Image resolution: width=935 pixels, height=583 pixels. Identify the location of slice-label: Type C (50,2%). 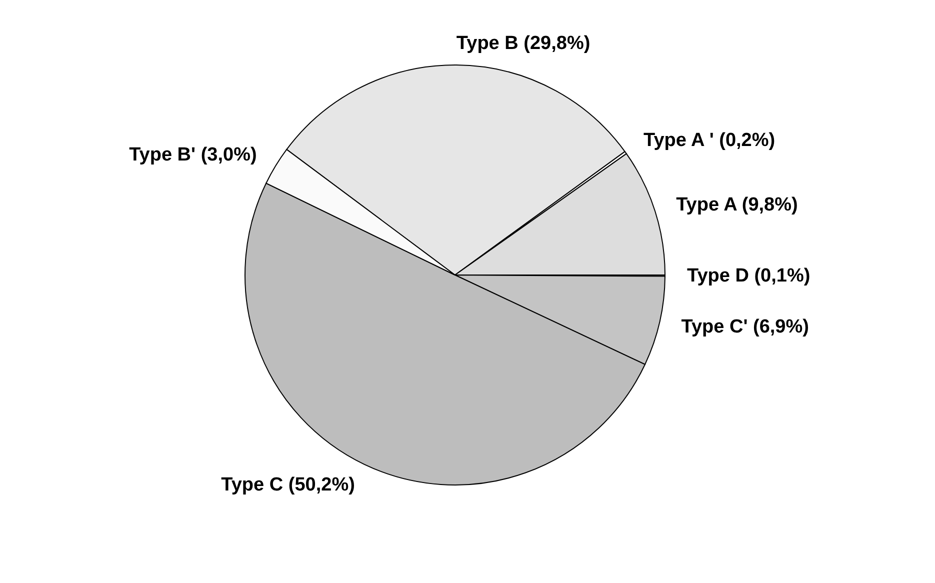
(288, 485).